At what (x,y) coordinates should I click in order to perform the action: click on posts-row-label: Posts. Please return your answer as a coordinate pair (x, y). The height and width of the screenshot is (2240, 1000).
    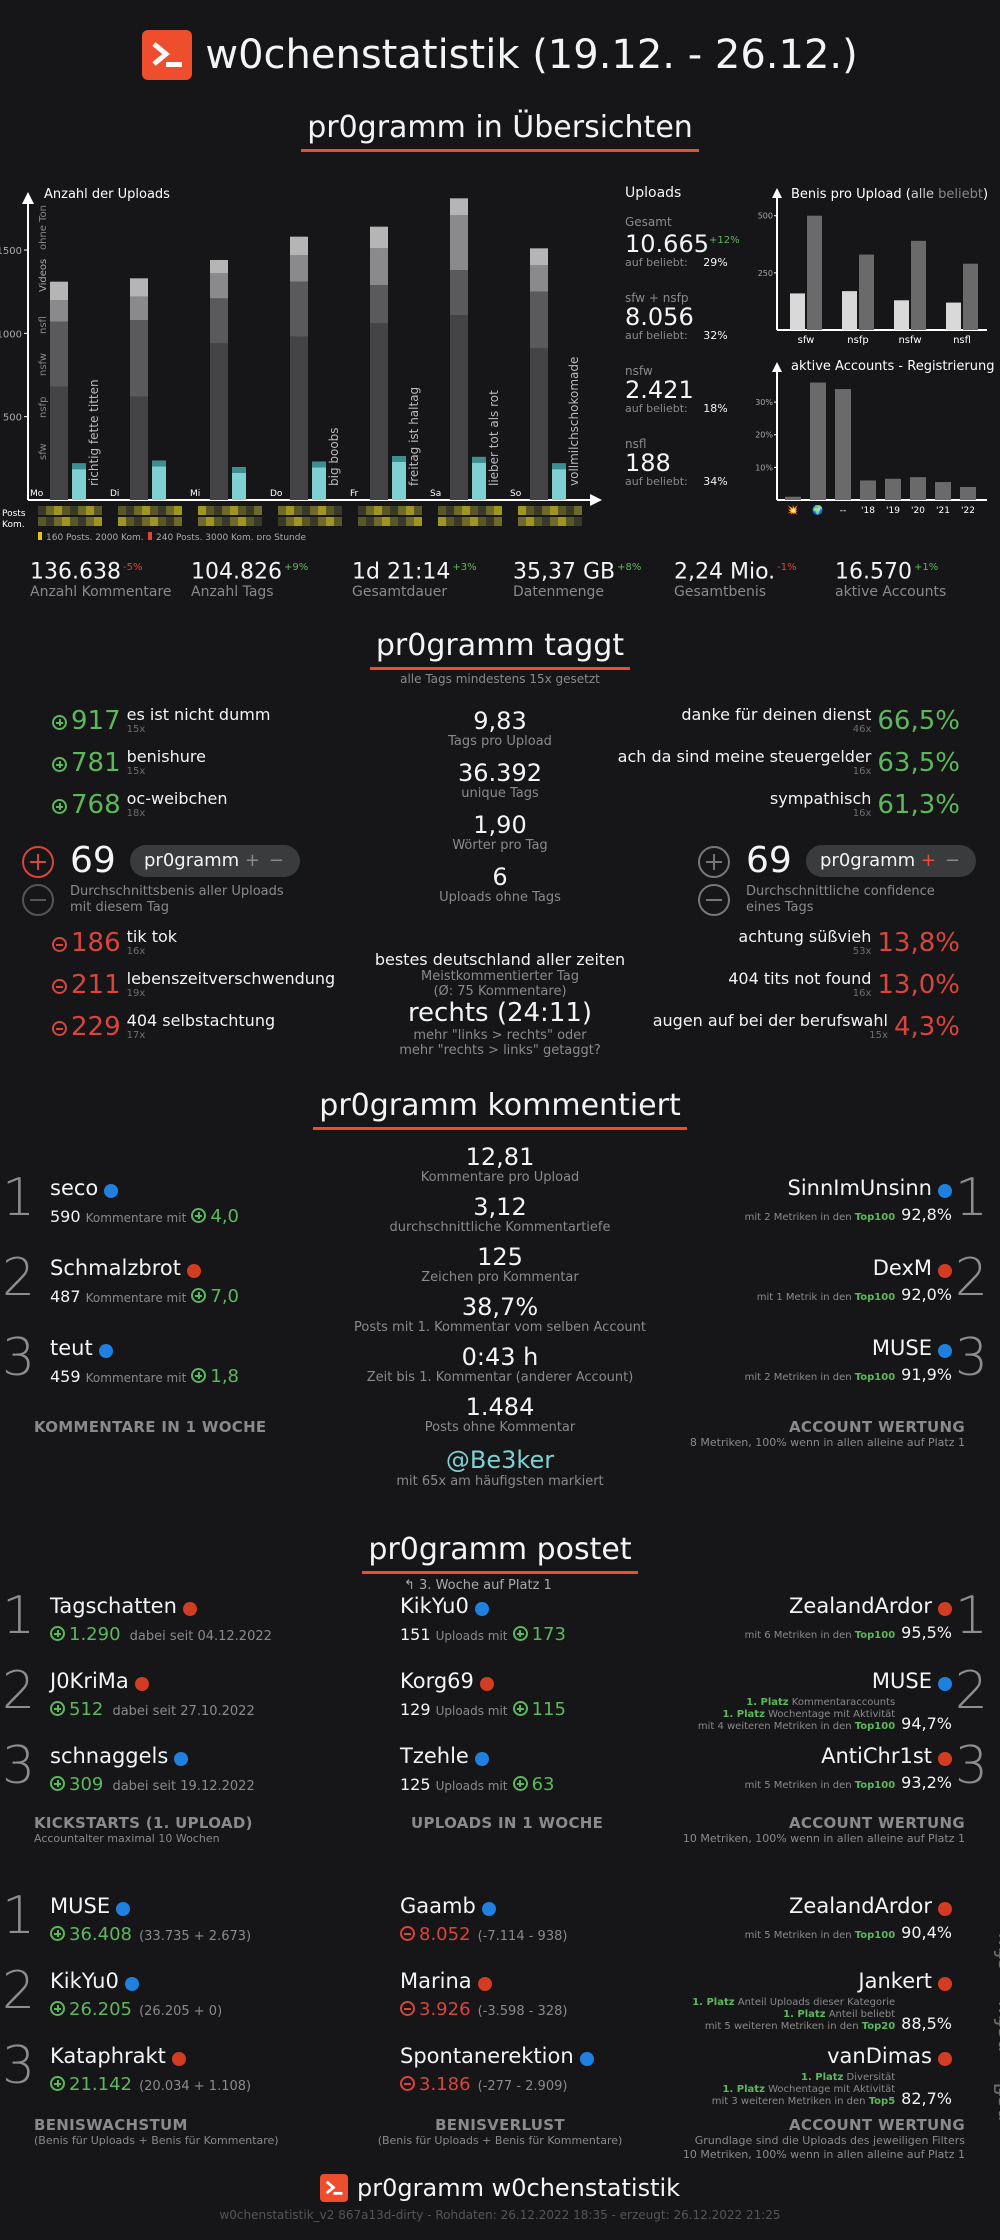
    Looking at the image, I should click on (14, 514).